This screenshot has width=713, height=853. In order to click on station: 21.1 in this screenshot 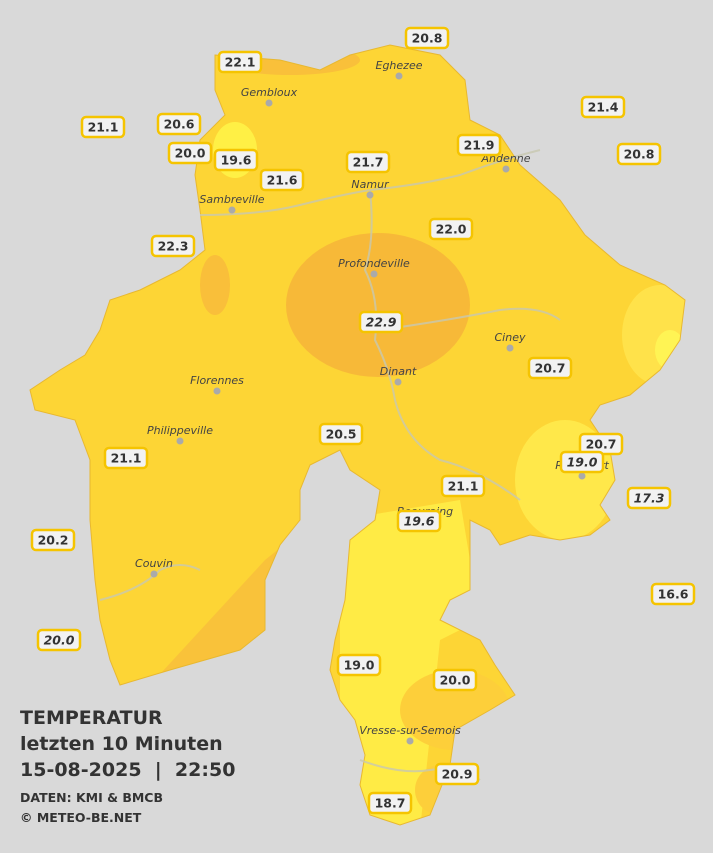, I will do `click(463, 486)`.